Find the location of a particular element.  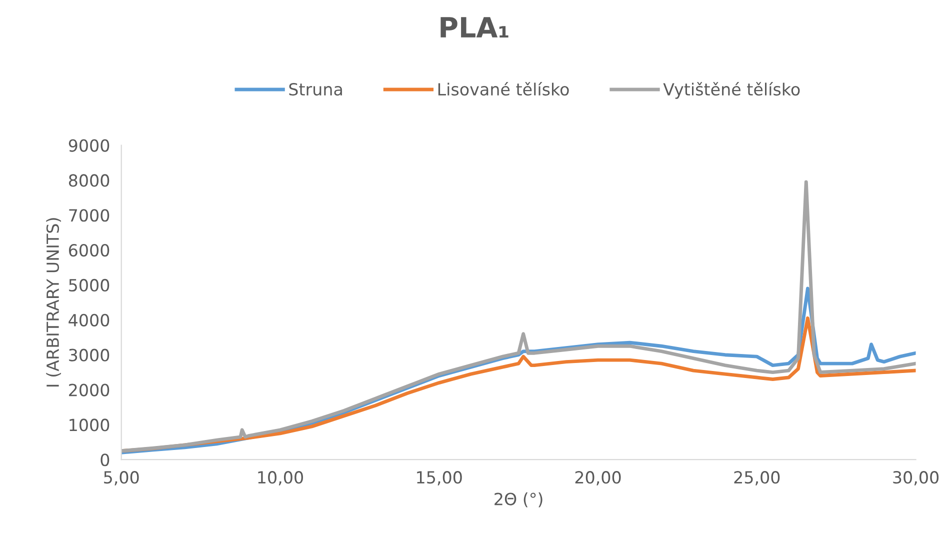

x-tick-label: 15,00 is located at coordinates (439, 478).